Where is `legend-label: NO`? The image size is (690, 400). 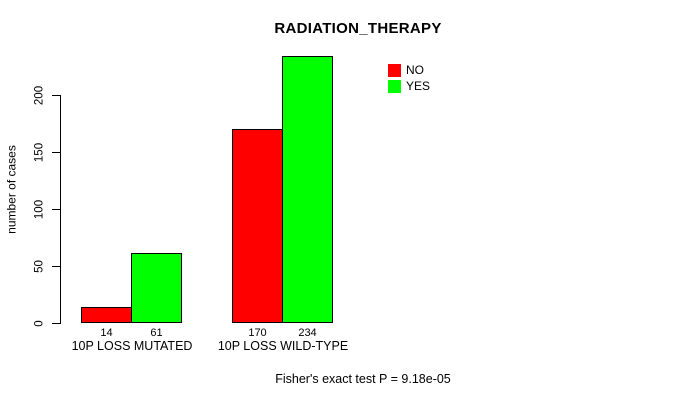 legend-label: NO is located at coordinates (415, 70).